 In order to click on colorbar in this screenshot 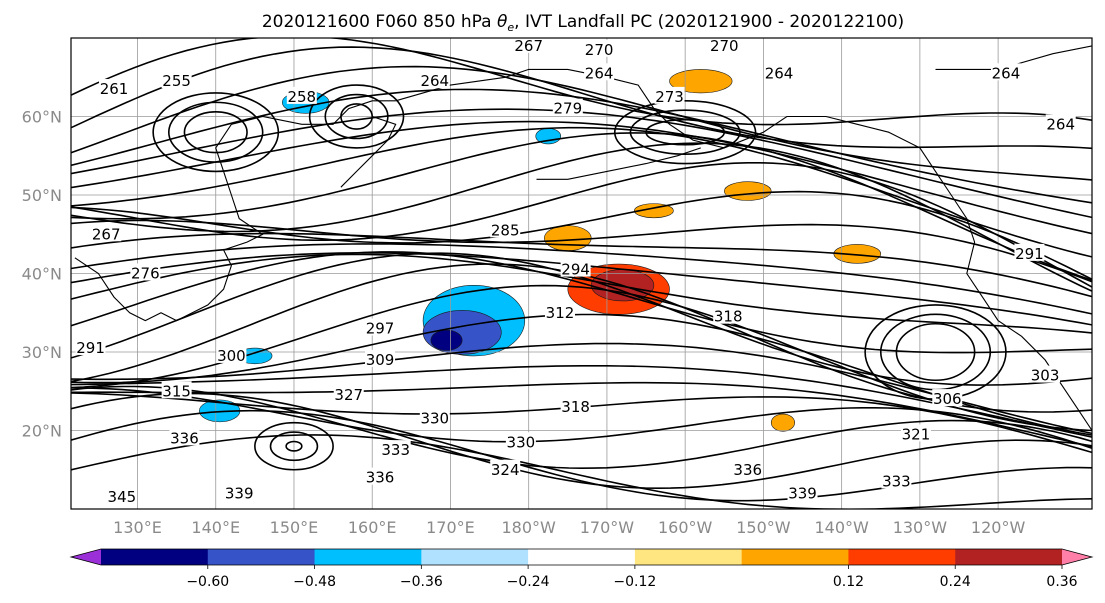, I will do `click(581, 557)`.